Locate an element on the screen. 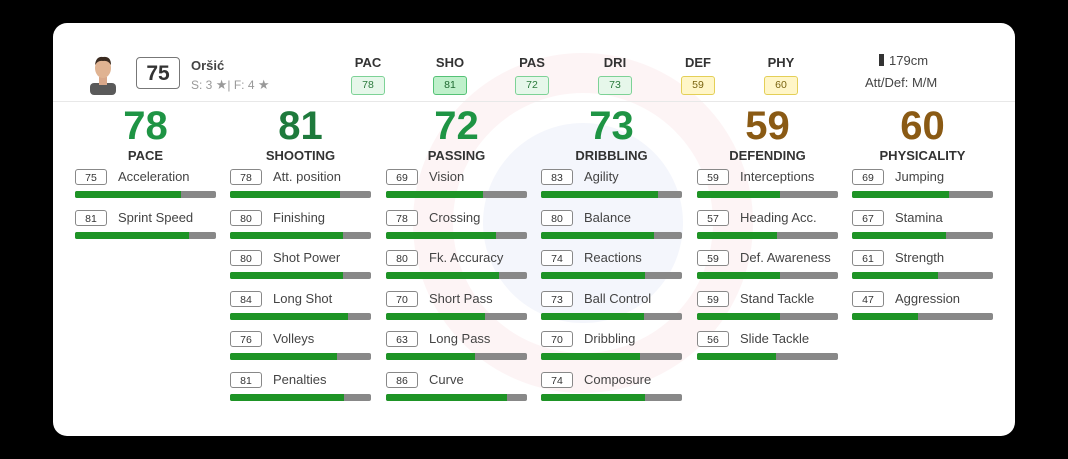 The image size is (1068, 459). category-rating: 72 is located at coordinates (456, 126).